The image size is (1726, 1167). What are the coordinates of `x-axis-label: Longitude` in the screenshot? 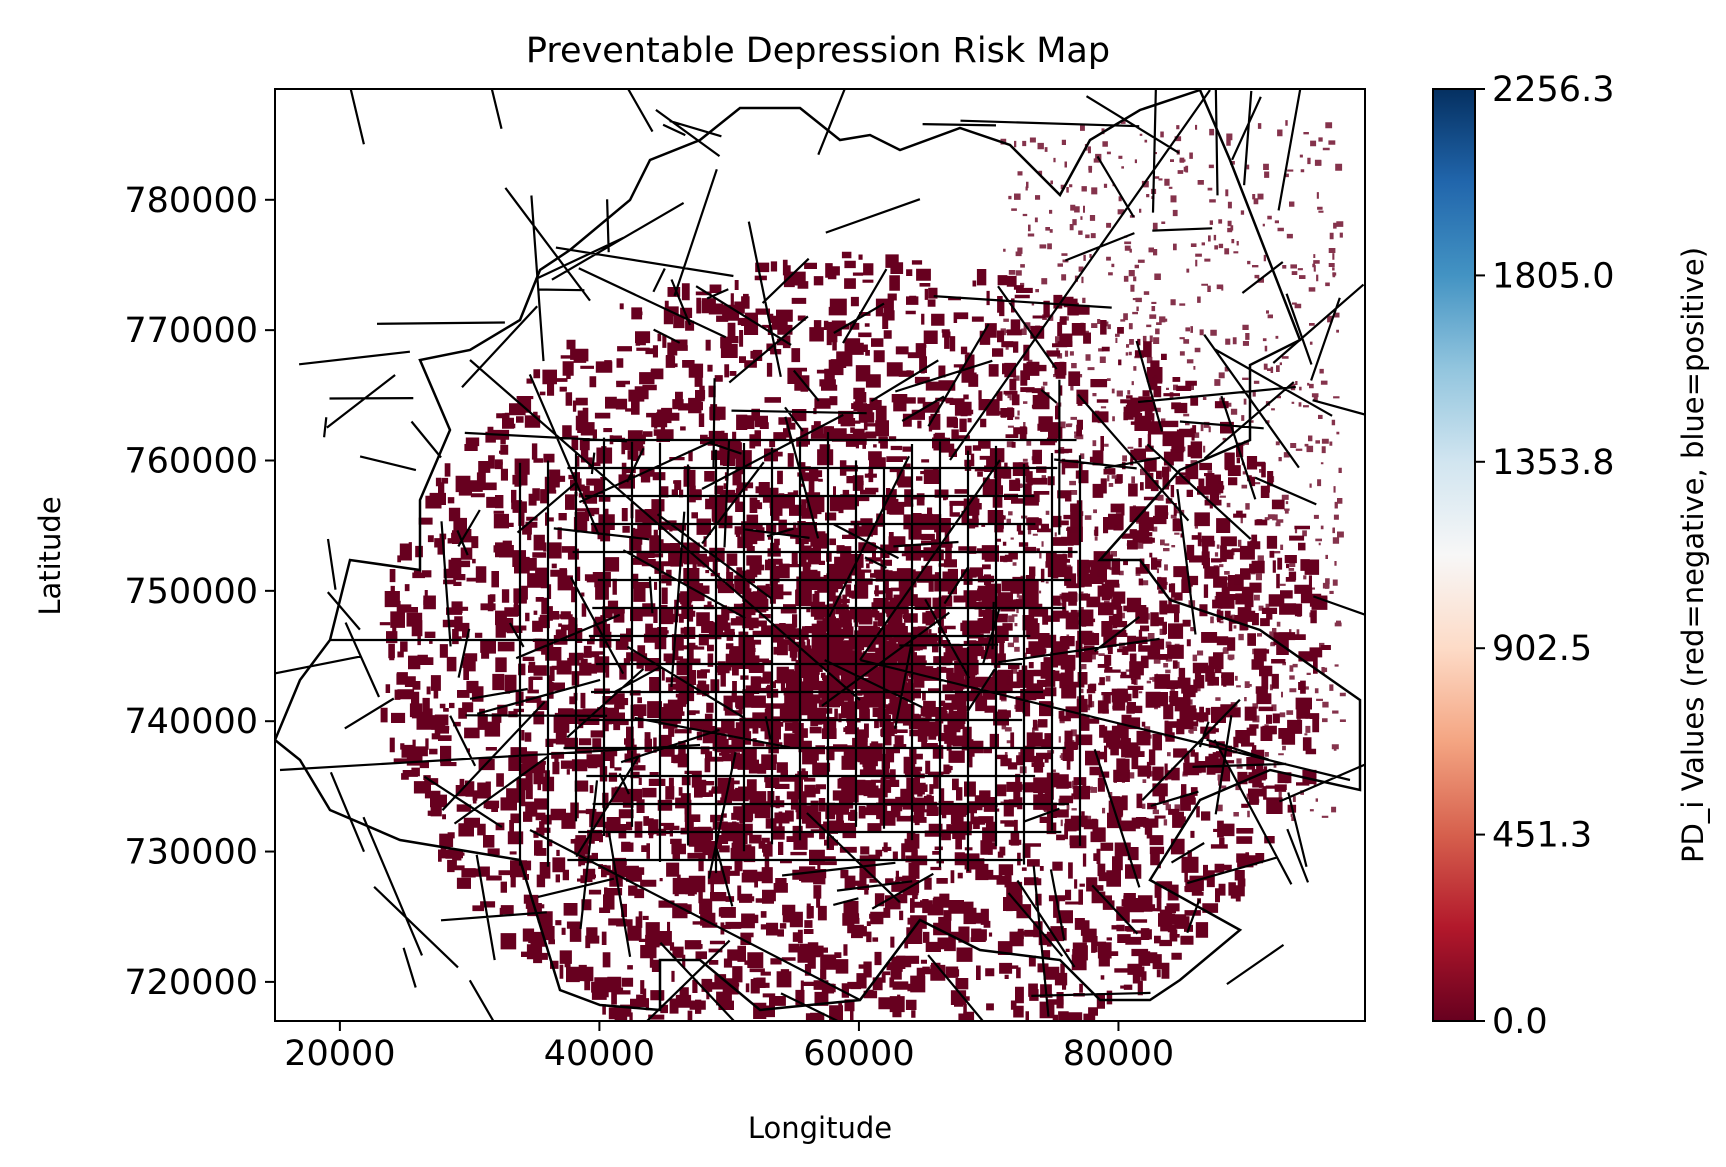 It's located at (820, 1128).